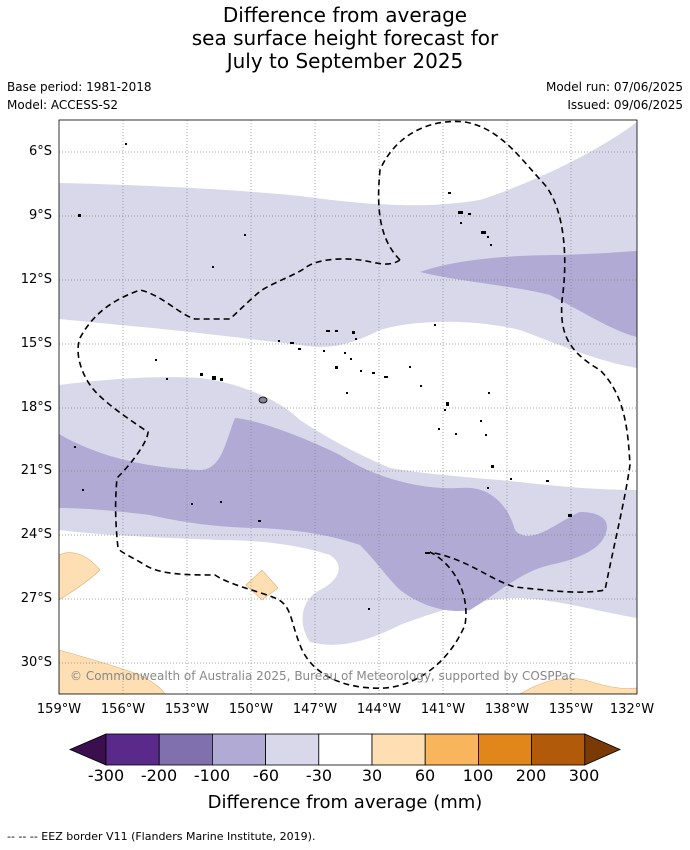  Describe the element at coordinates (528, 294) in the screenshot. I see `anomaly-patch-northeast` at that location.